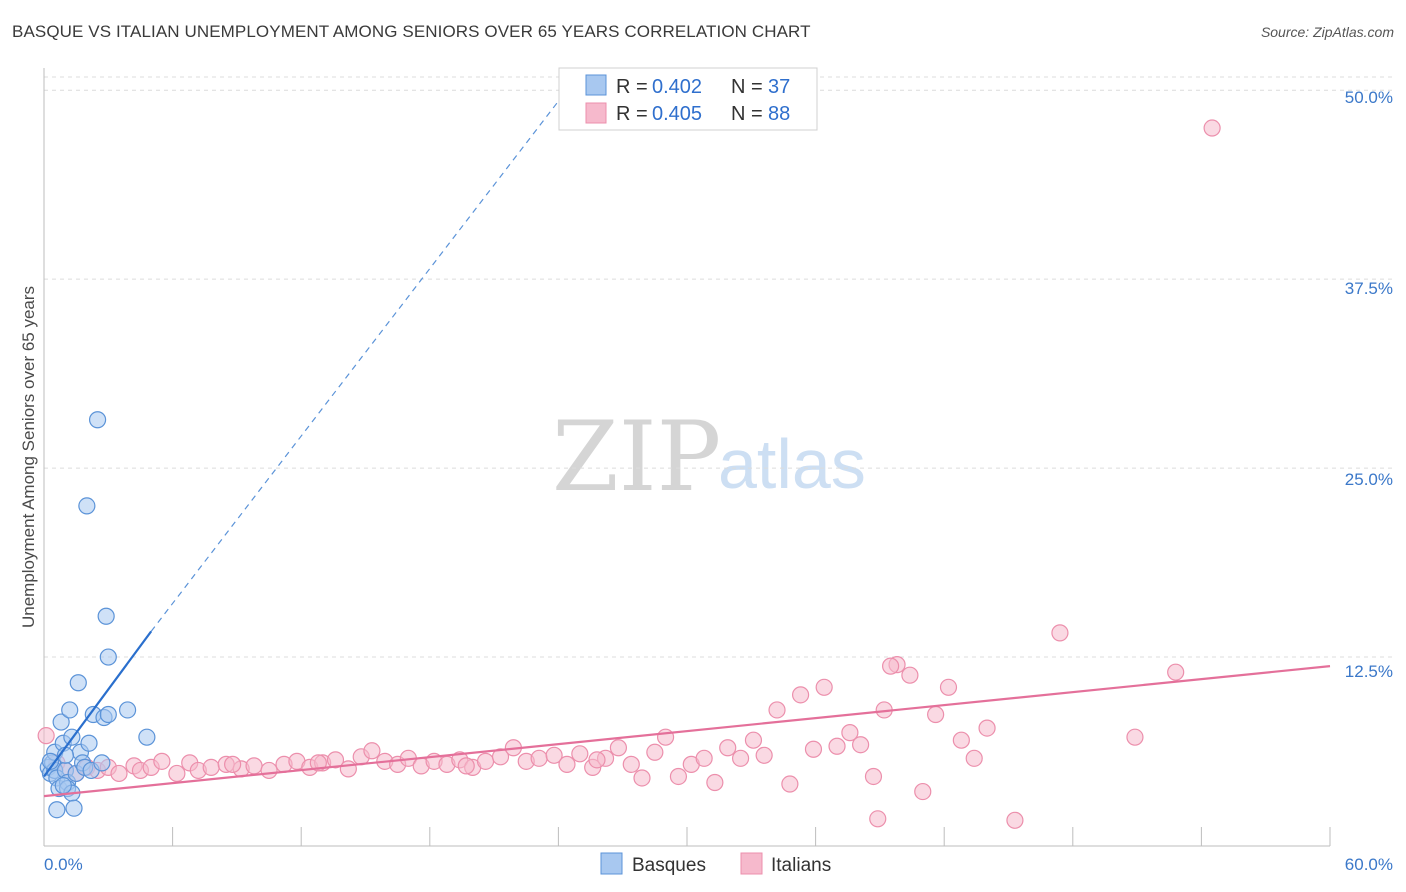 Image resolution: width=1406 pixels, height=892 pixels. Describe the element at coordinates (1369, 864) in the screenshot. I see `x-tick-label-max: 60.0%` at that location.